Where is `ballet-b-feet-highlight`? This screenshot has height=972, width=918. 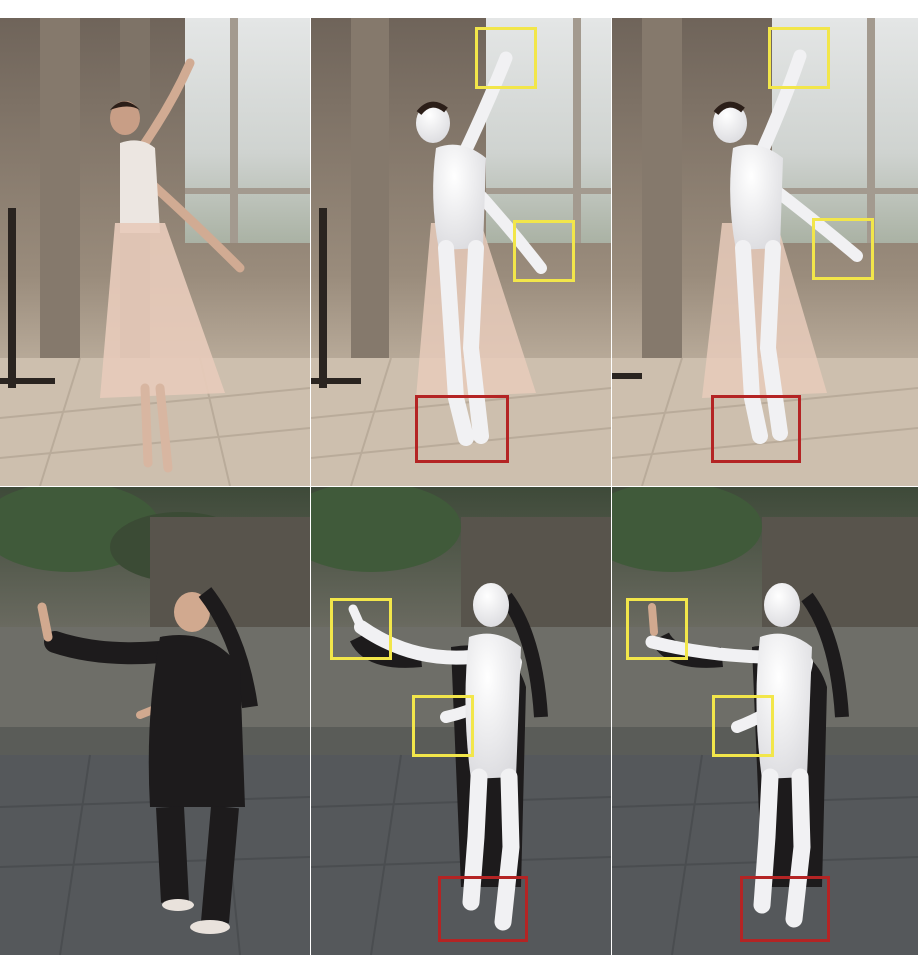
ballet-b-feet-highlight is located at coordinates (756, 429).